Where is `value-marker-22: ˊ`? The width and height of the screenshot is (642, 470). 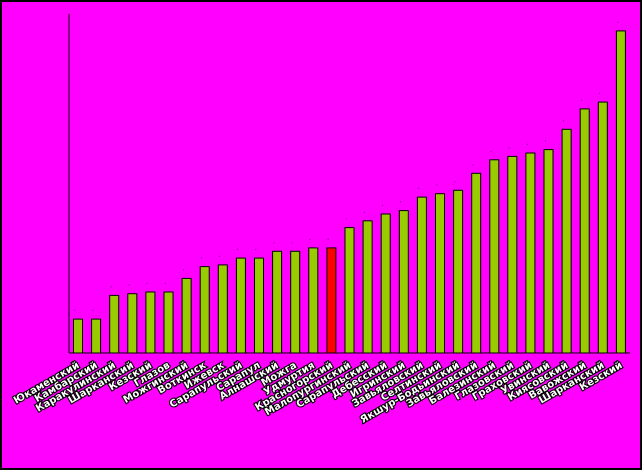 value-marker-22: ˊ is located at coordinates (472, 167).